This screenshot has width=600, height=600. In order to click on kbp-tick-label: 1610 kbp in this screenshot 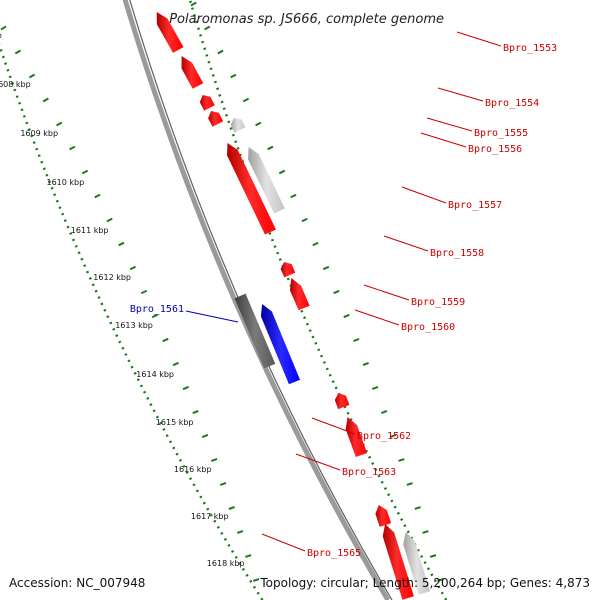, I will do `click(65, 182)`.